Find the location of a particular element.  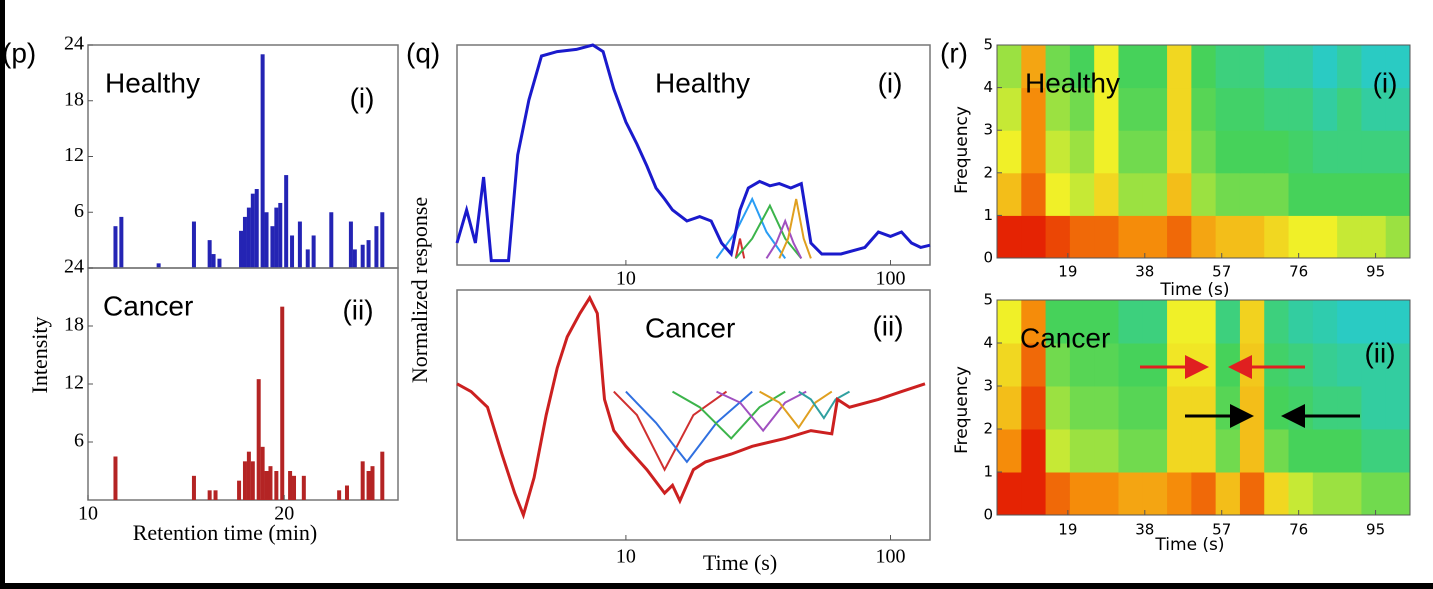

x-tick-label: 100 is located at coordinates (891, 279).